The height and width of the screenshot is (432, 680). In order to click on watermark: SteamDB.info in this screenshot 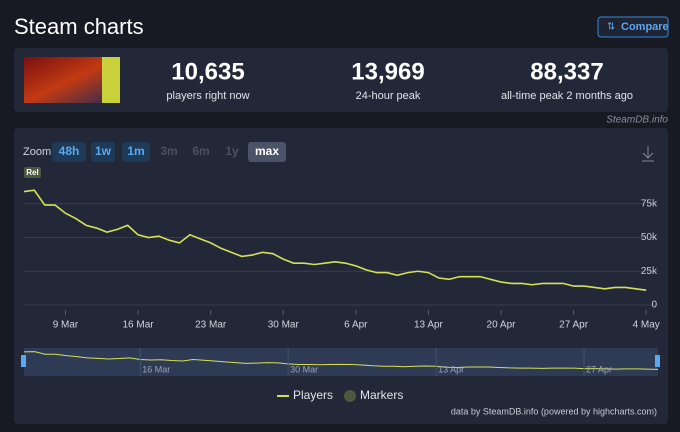, I will do `click(637, 120)`.